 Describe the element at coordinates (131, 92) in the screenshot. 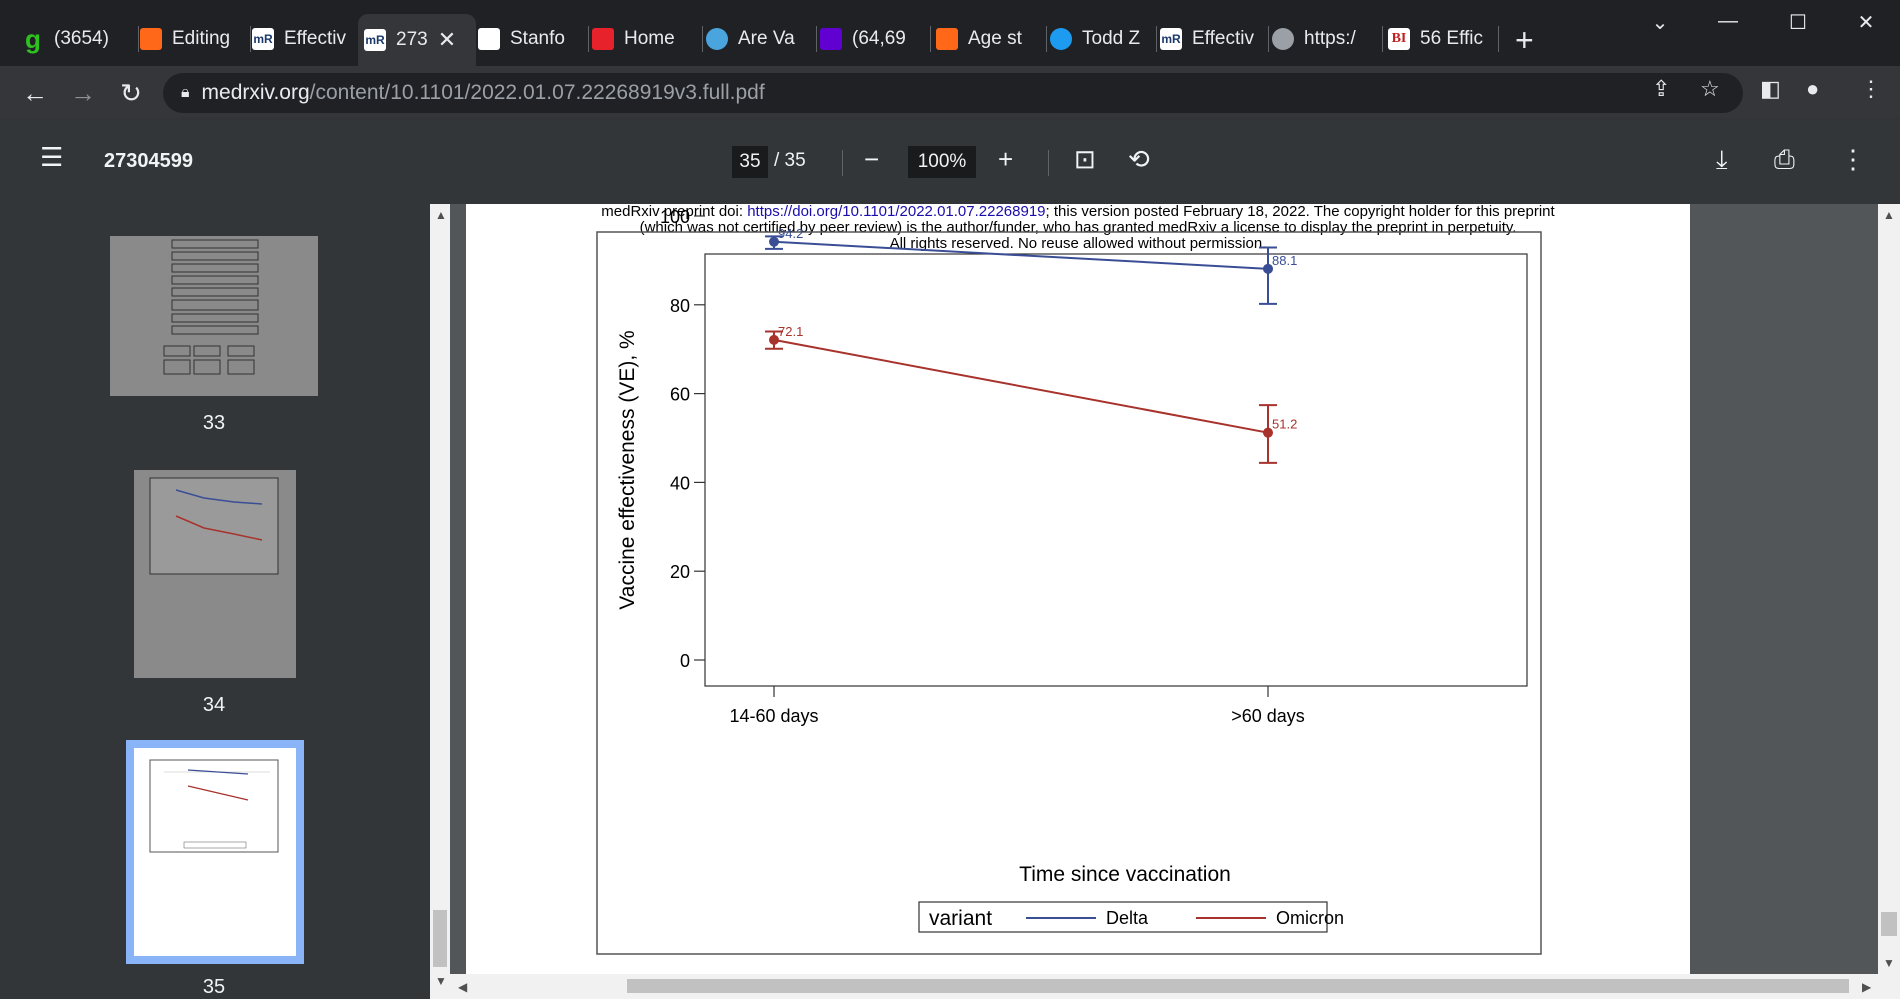

I see `reload-icon: ↻` at that location.